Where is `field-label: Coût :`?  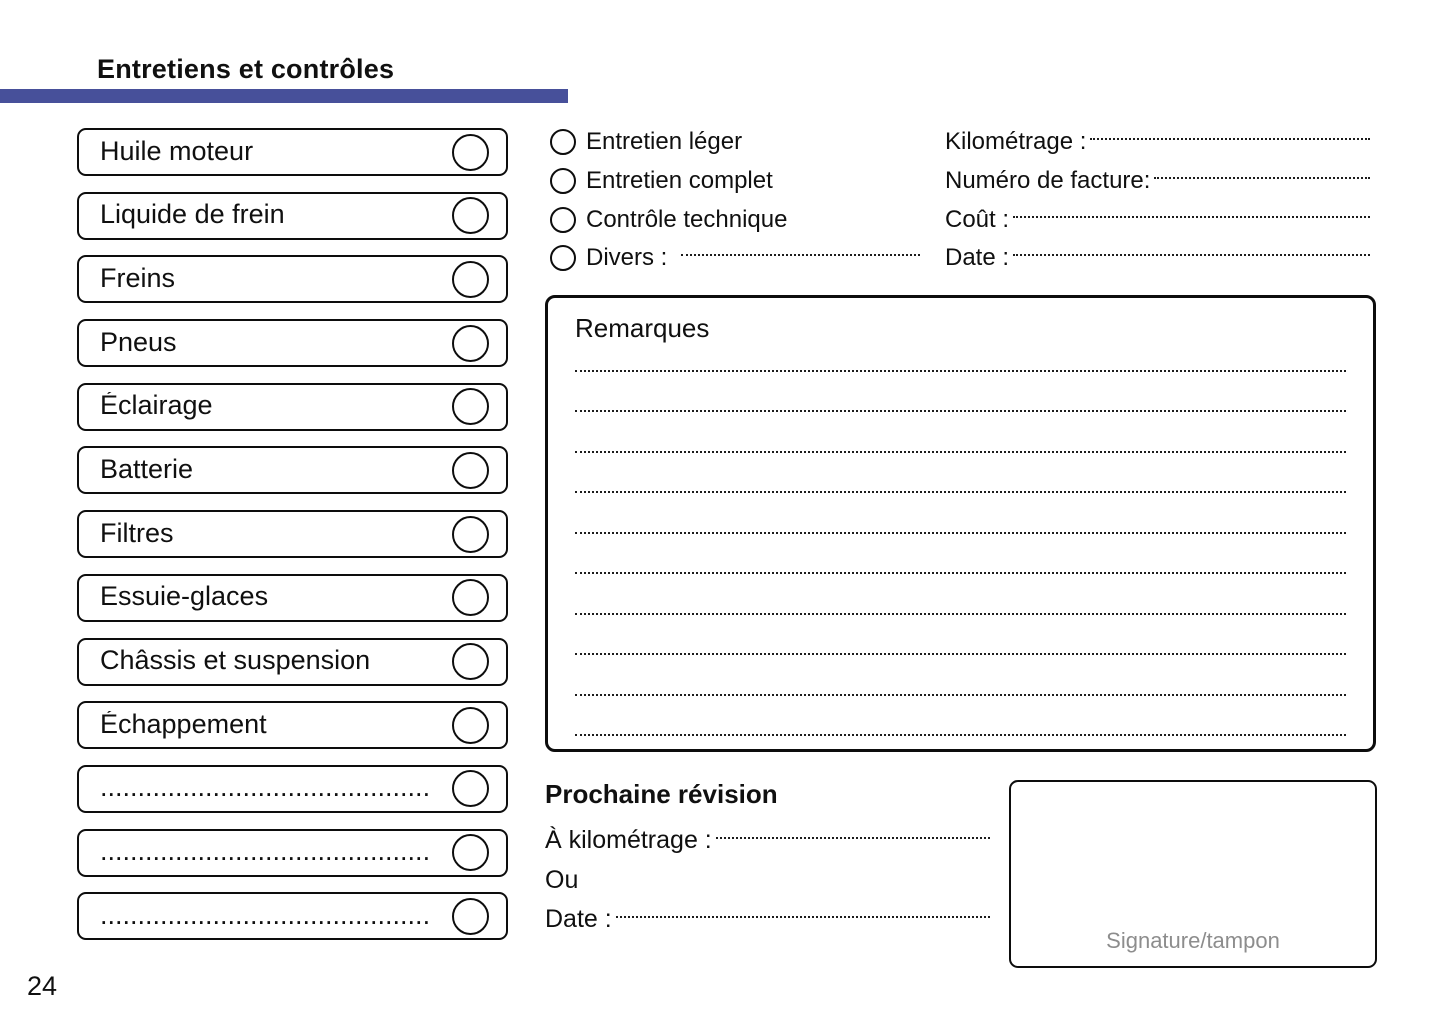
field-label: Coût : is located at coordinates (977, 219).